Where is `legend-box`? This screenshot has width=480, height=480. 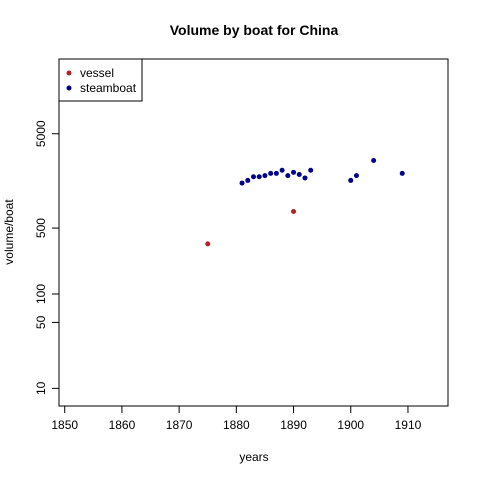
legend-box is located at coordinates (100, 80).